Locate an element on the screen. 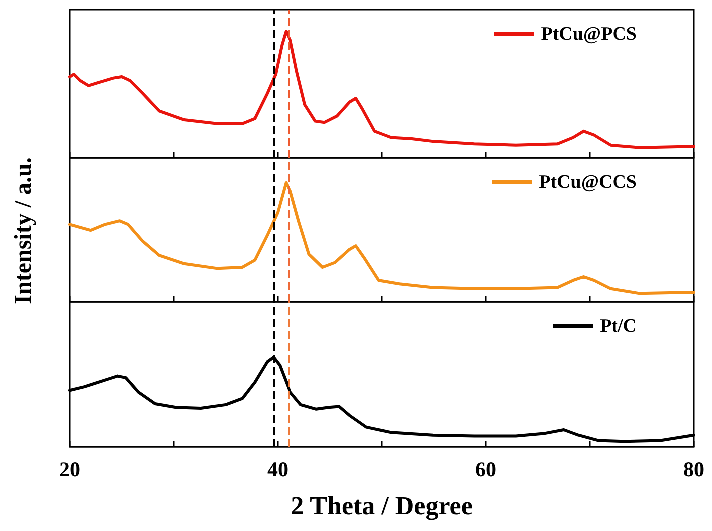 This screenshot has height=531, width=712. x-tick-label: 20 is located at coordinates (70, 470).